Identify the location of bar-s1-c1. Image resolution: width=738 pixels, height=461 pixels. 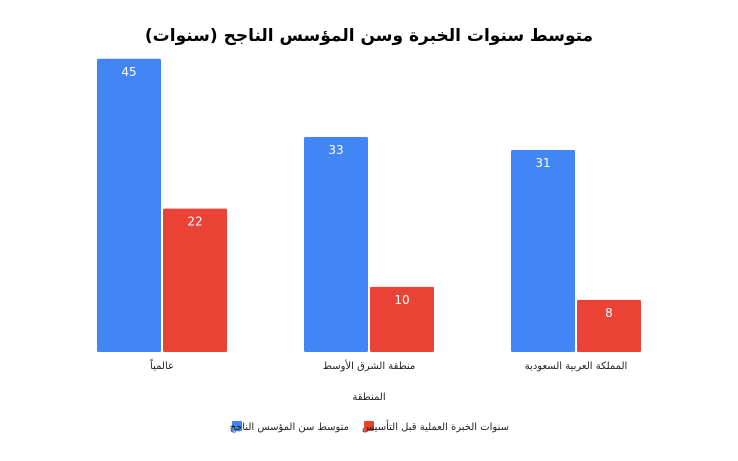
(402, 319).